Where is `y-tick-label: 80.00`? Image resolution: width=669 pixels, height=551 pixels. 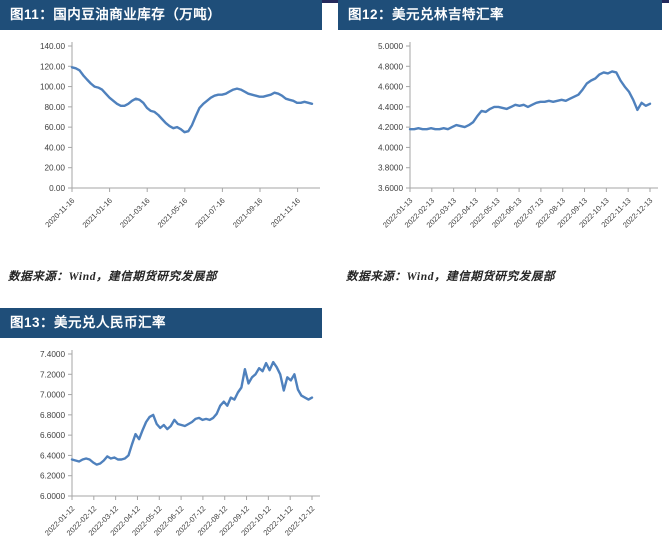
y-tick-label: 80.00 is located at coordinates (55, 107).